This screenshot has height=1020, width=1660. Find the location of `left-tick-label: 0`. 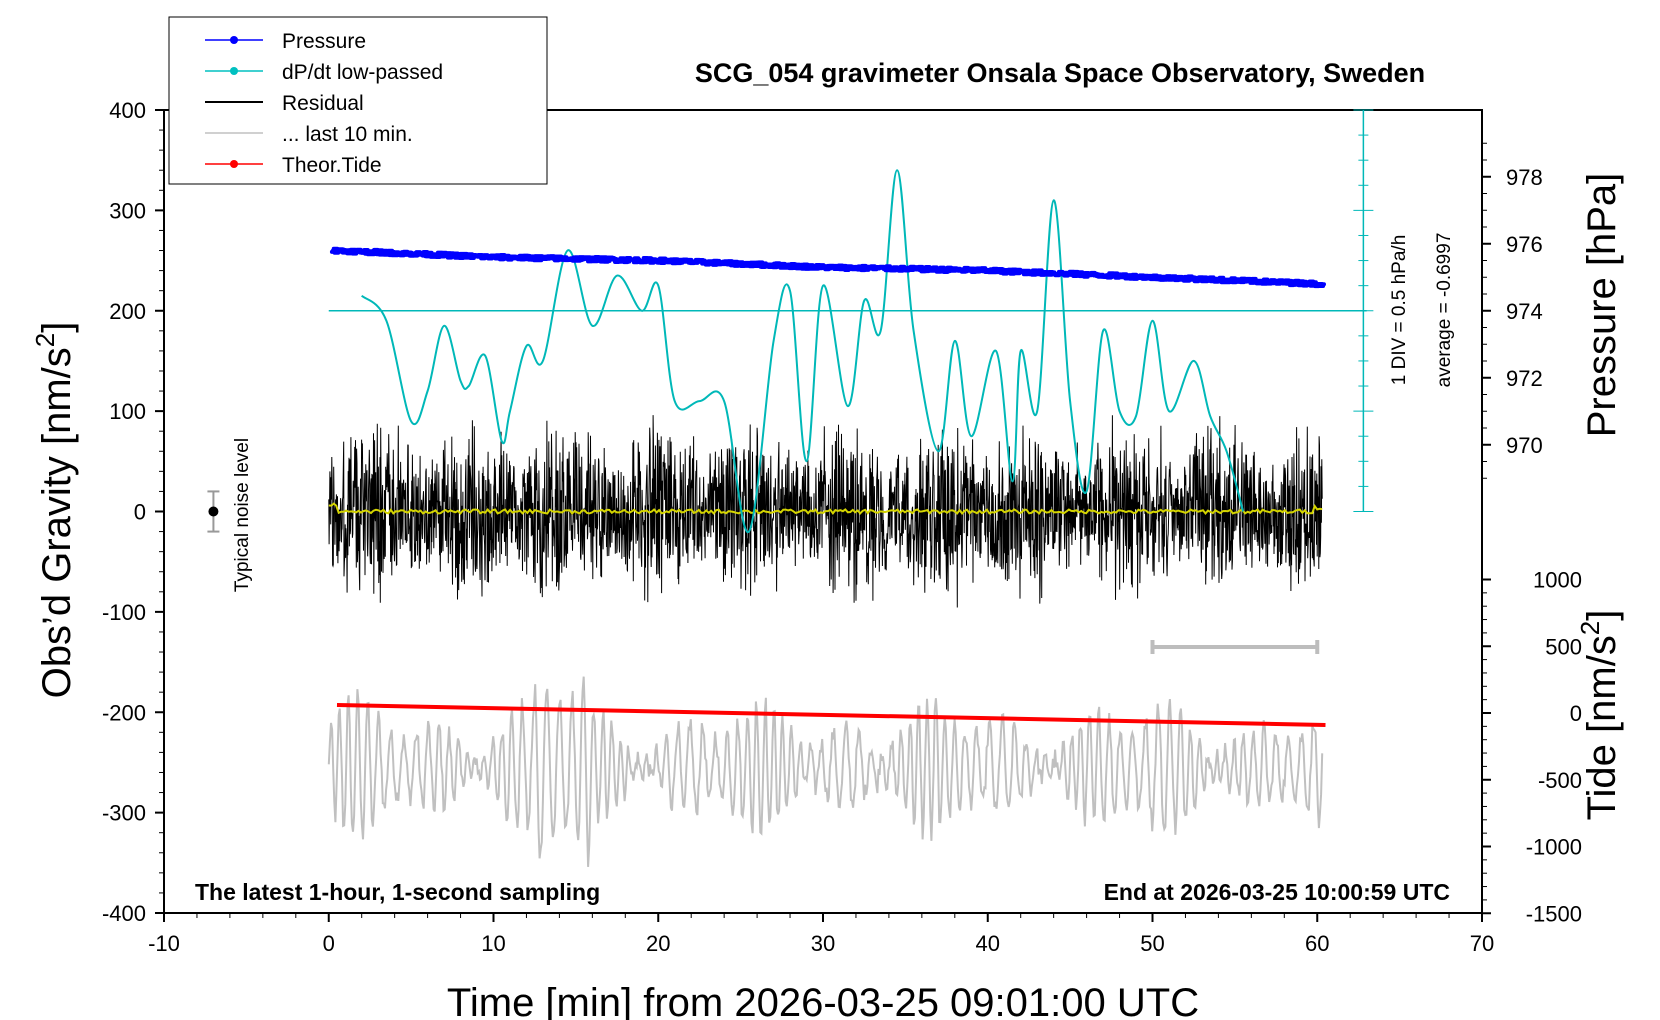

left-tick-label: 0 is located at coordinates (140, 512).